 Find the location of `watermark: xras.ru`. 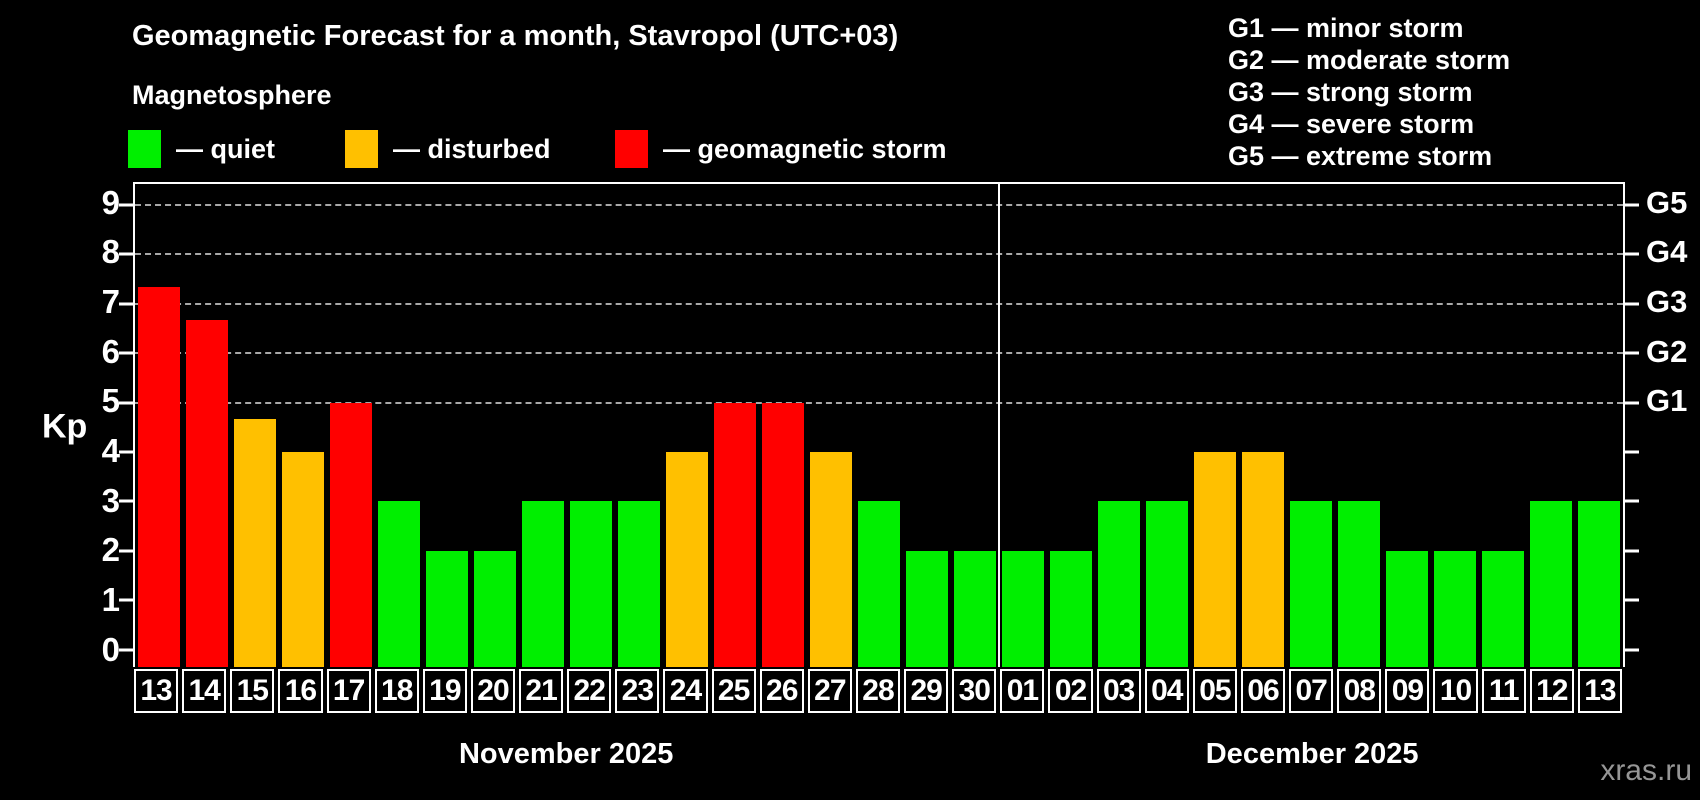

watermark: xras.ru is located at coordinates (1646, 770).